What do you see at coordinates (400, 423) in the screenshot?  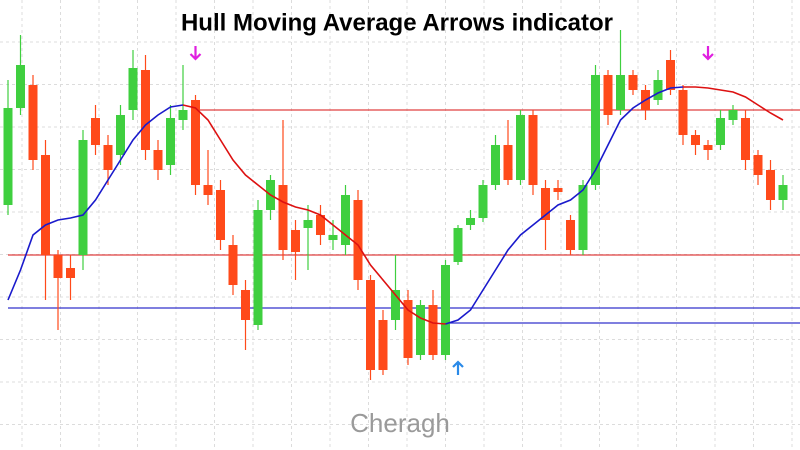 I see `watermark: Cheragh` at bounding box center [400, 423].